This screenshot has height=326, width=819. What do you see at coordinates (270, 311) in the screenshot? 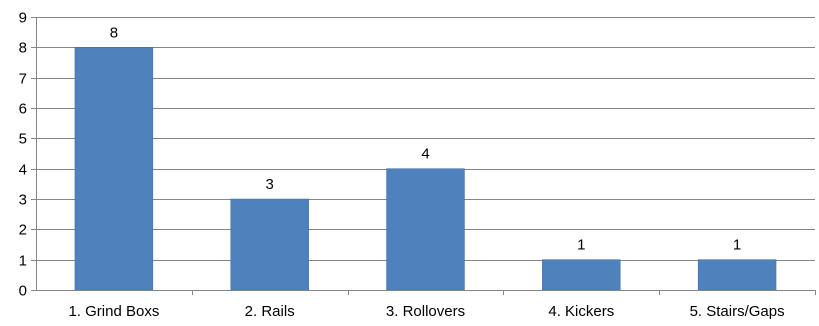
I see `x-tick-label: 2. Rails` at bounding box center [270, 311].